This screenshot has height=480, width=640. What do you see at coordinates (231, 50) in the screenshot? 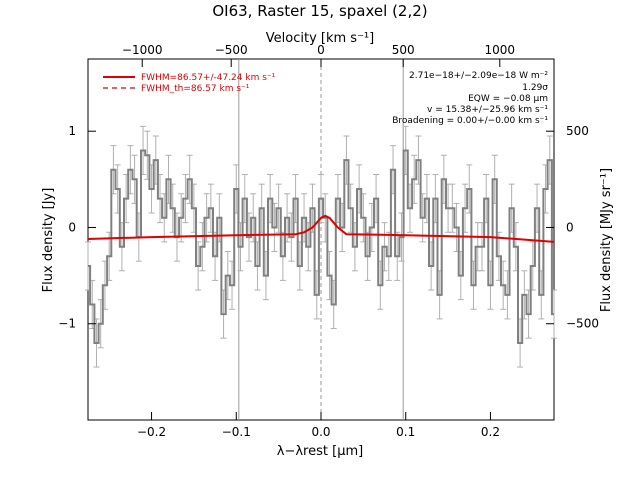
I see `top-tick-label: −500` at bounding box center [231, 50].